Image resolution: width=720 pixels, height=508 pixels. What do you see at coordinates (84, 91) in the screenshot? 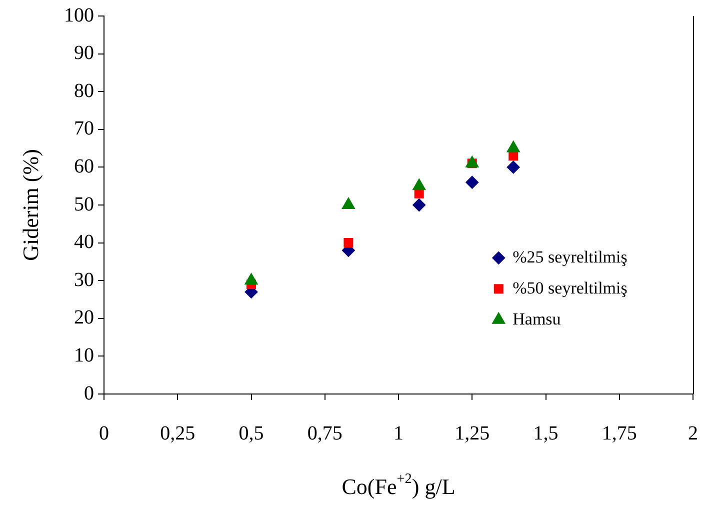
I see `y-tick-label: 80` at bounding box center [84, 91].